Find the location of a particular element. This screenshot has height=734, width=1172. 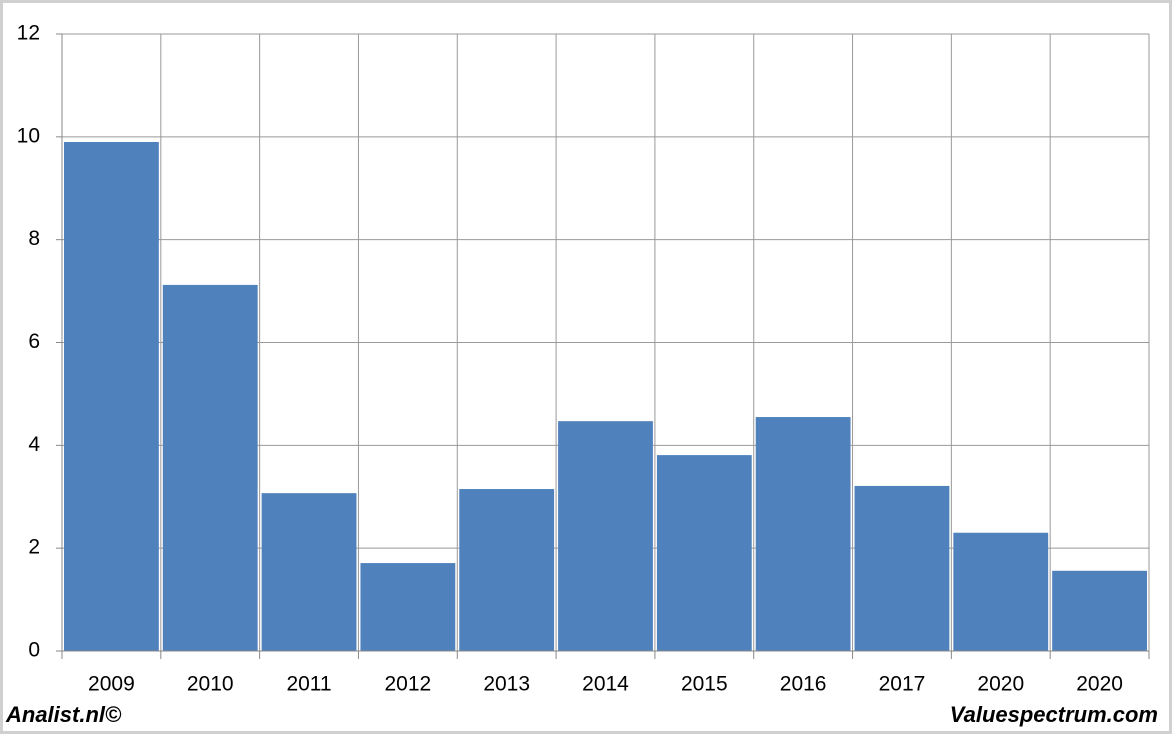

x-tick-label: 2010 is located at coordinates (210, 684).